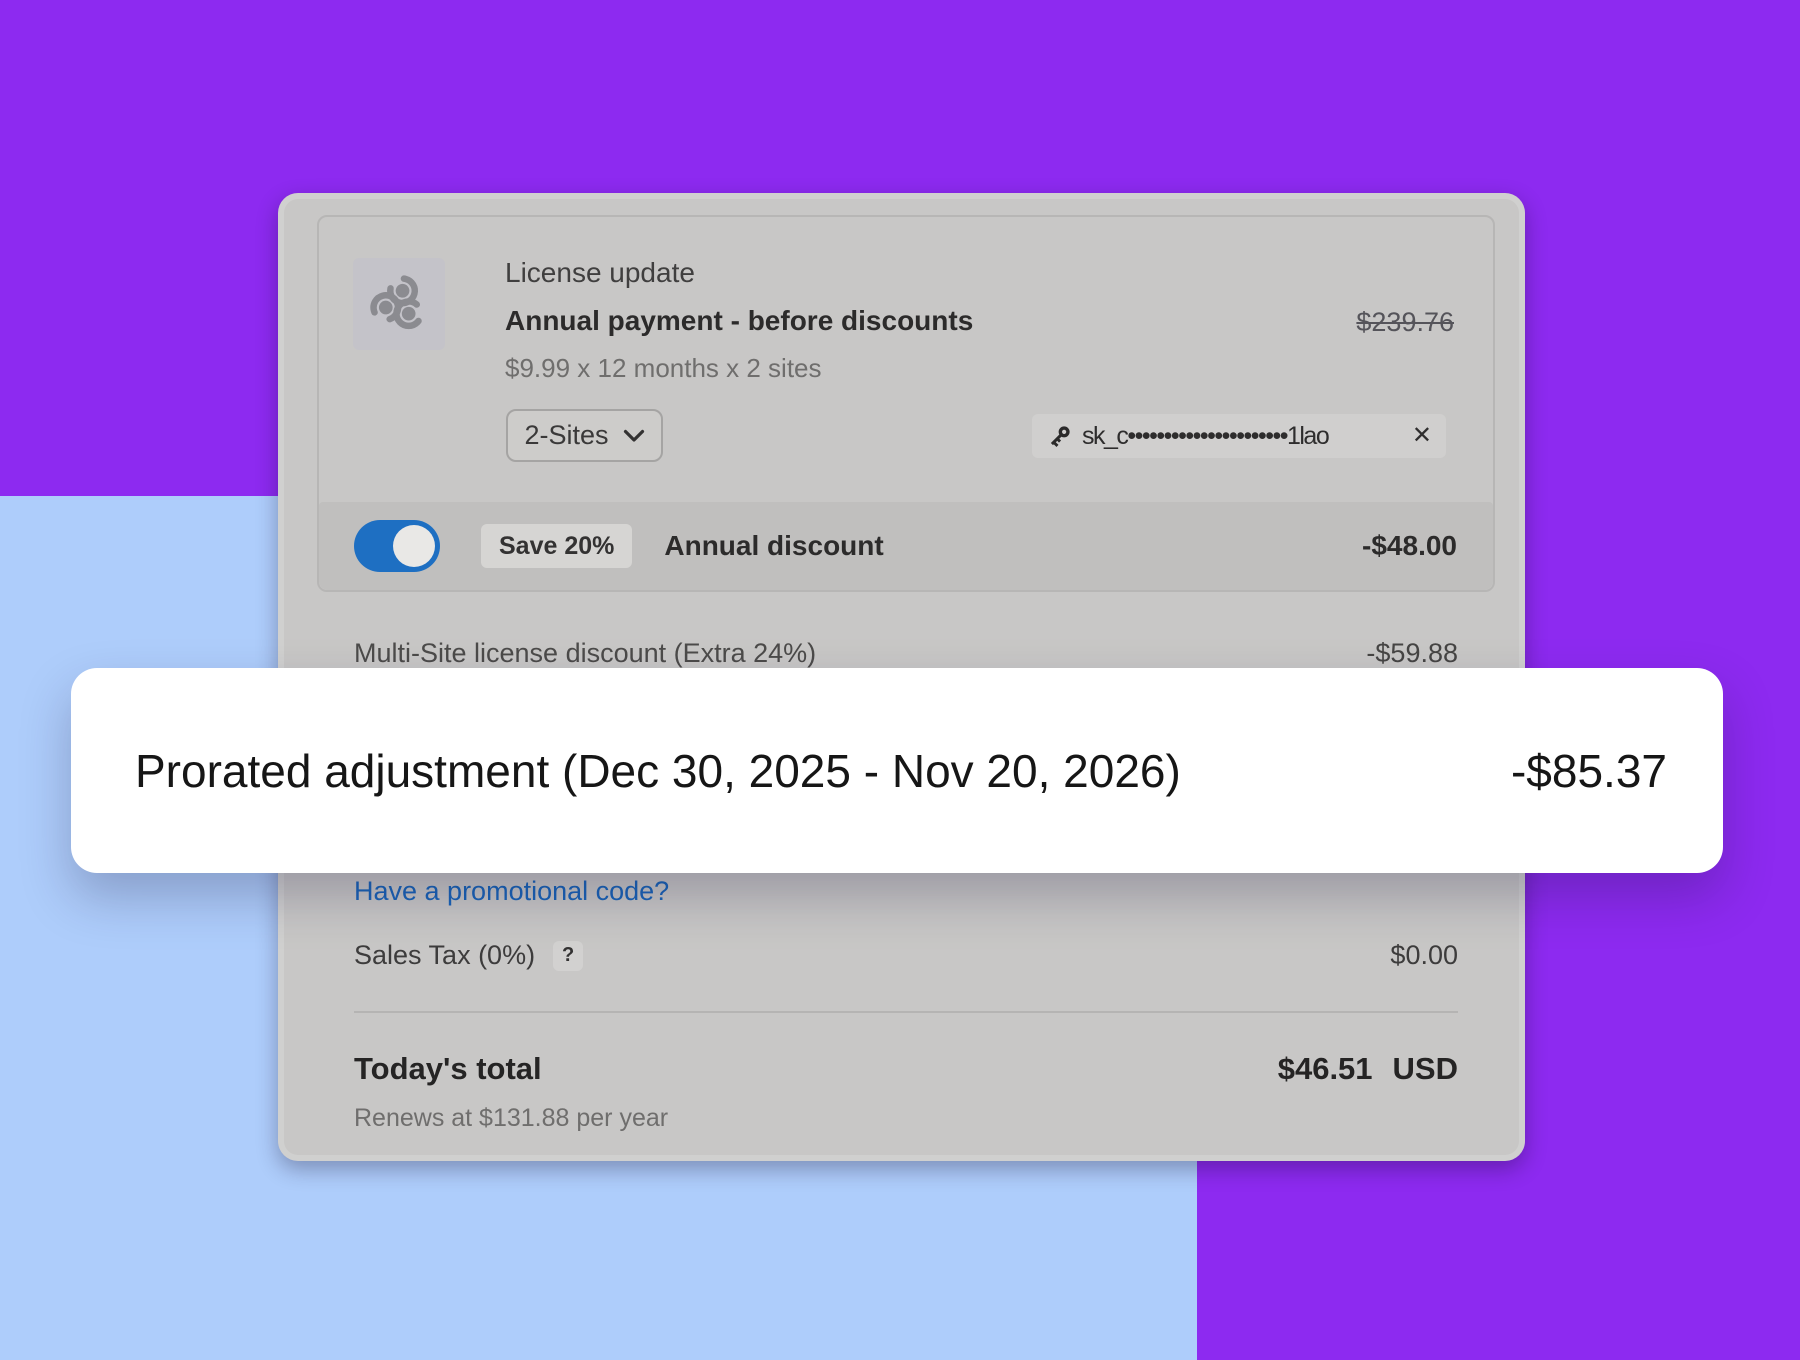  What do you see at coordinates (568, 955) in the screenshot?
I see `help-icon: ?` at bounding box center [568, 955].